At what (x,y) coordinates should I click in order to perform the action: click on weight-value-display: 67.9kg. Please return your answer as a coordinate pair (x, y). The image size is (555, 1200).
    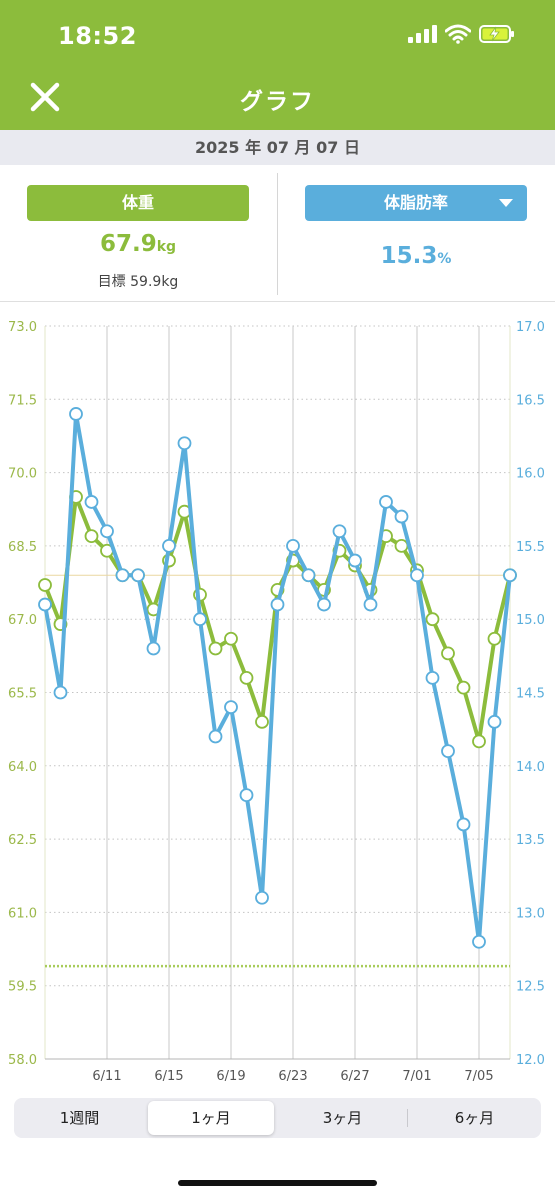
    Looking at the image, I should click on (138, 244).